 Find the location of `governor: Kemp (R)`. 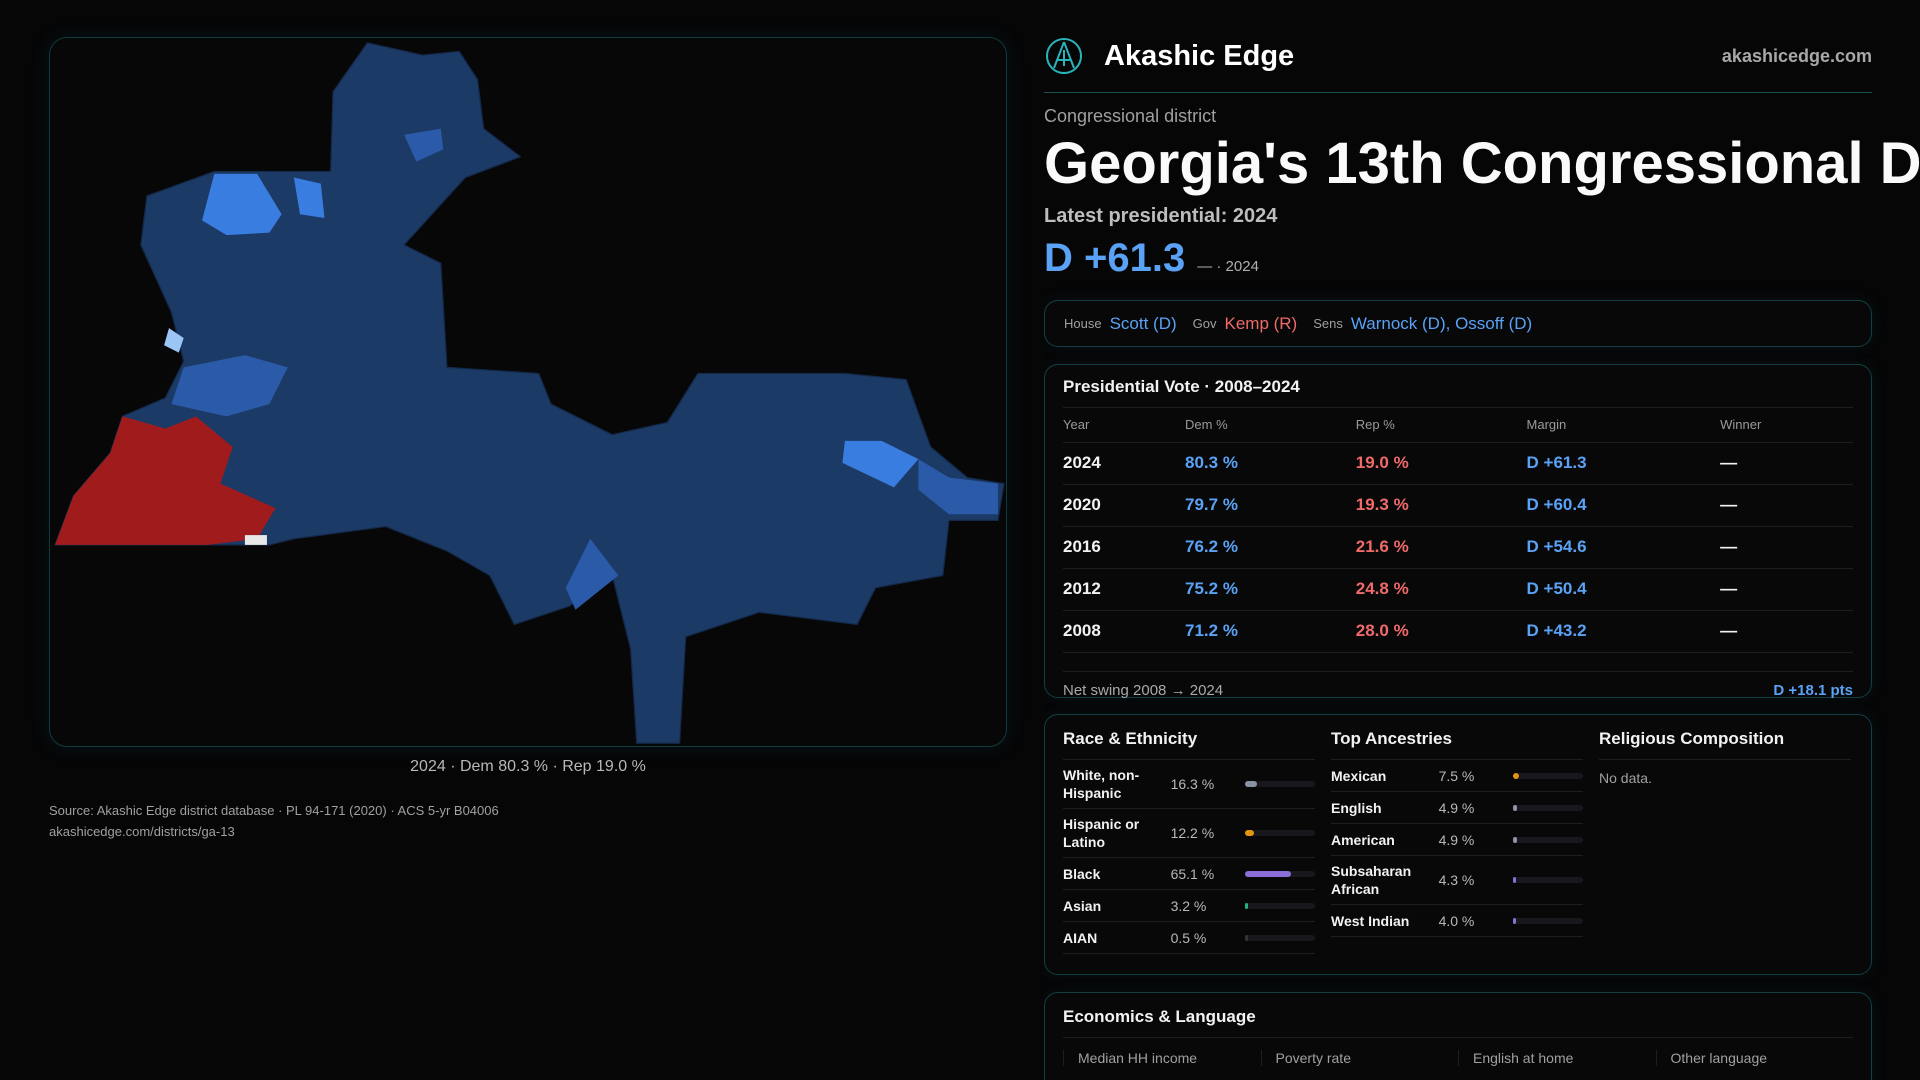

governor: Kemp (R) is located at coordinates (1261, 323).